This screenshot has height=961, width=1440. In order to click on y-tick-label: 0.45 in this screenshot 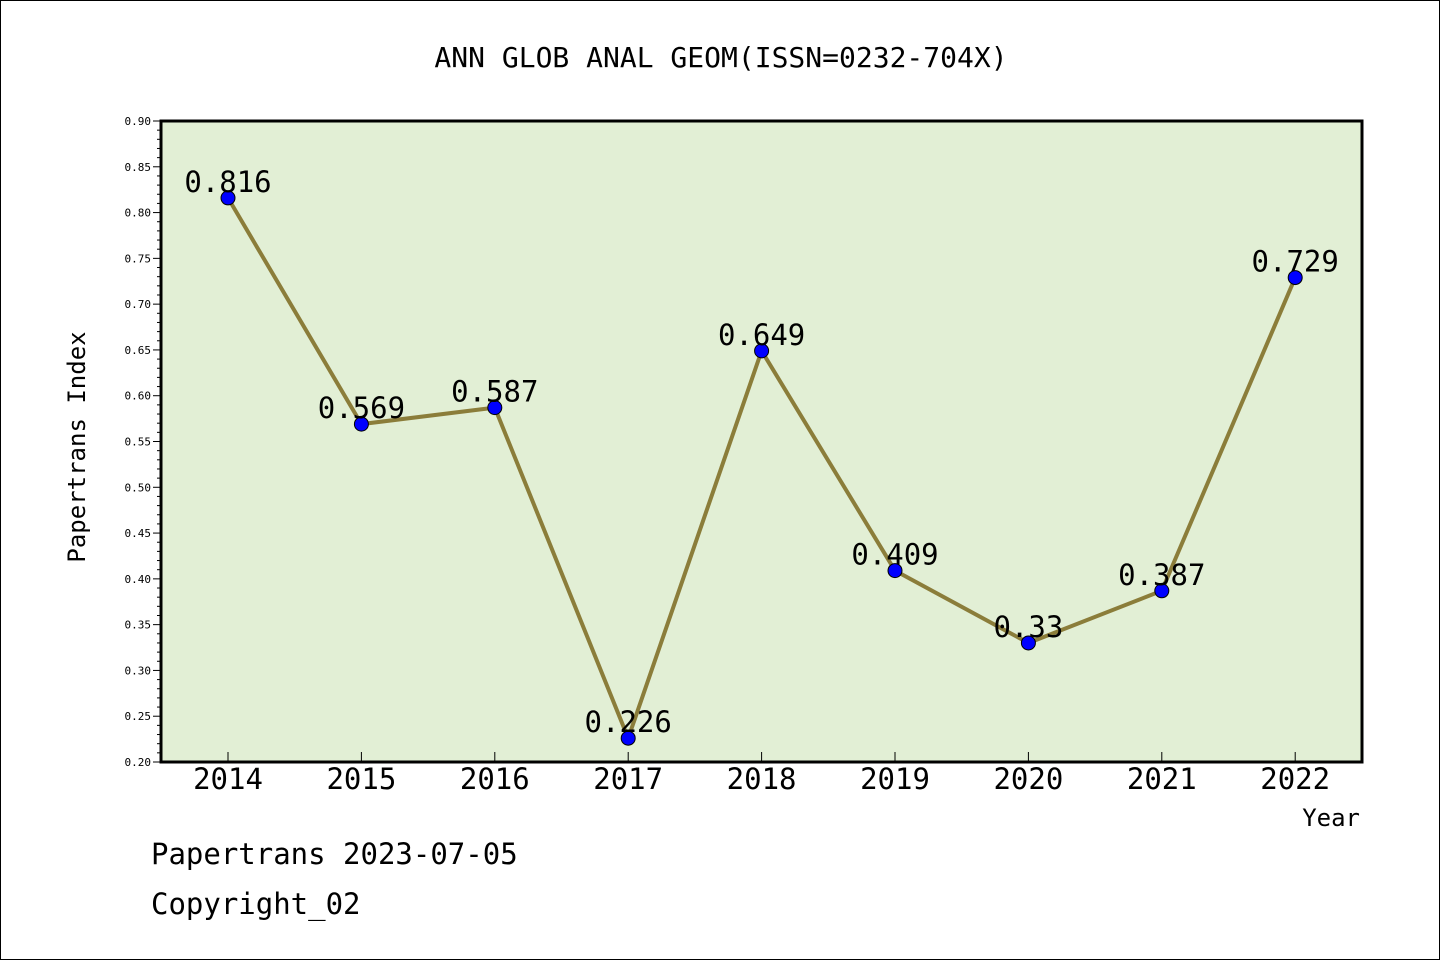, I will do `click(138, 533)`.